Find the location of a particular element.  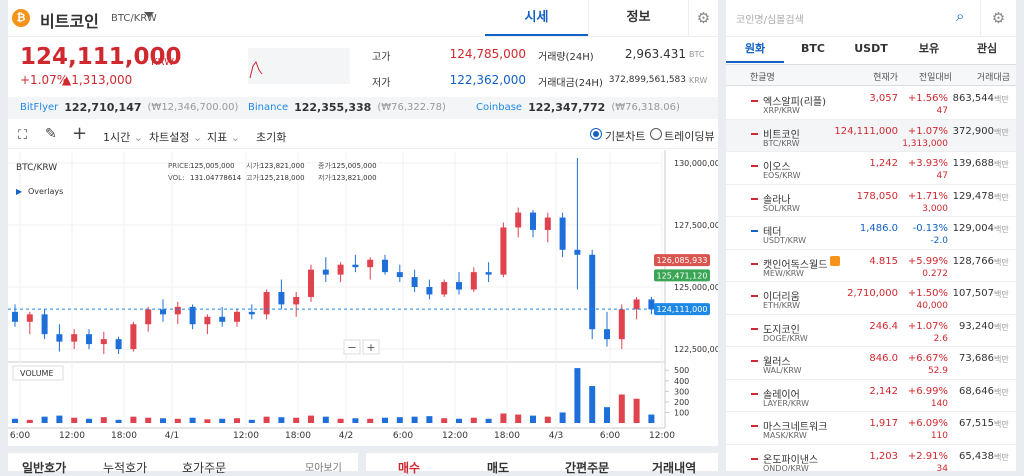

divider is located at coordinates (363, 36).